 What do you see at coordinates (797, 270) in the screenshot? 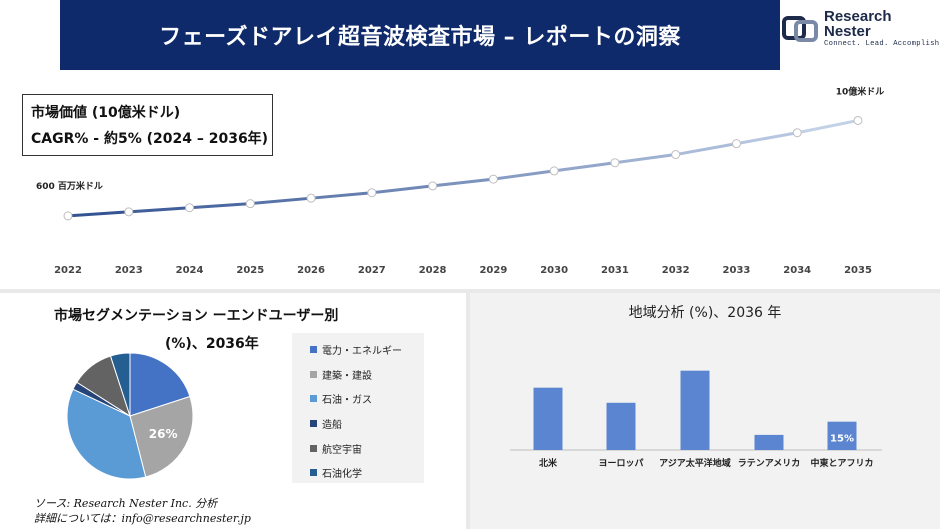
I see `x-tick-label: 2034` at bounding box center [797, 270].